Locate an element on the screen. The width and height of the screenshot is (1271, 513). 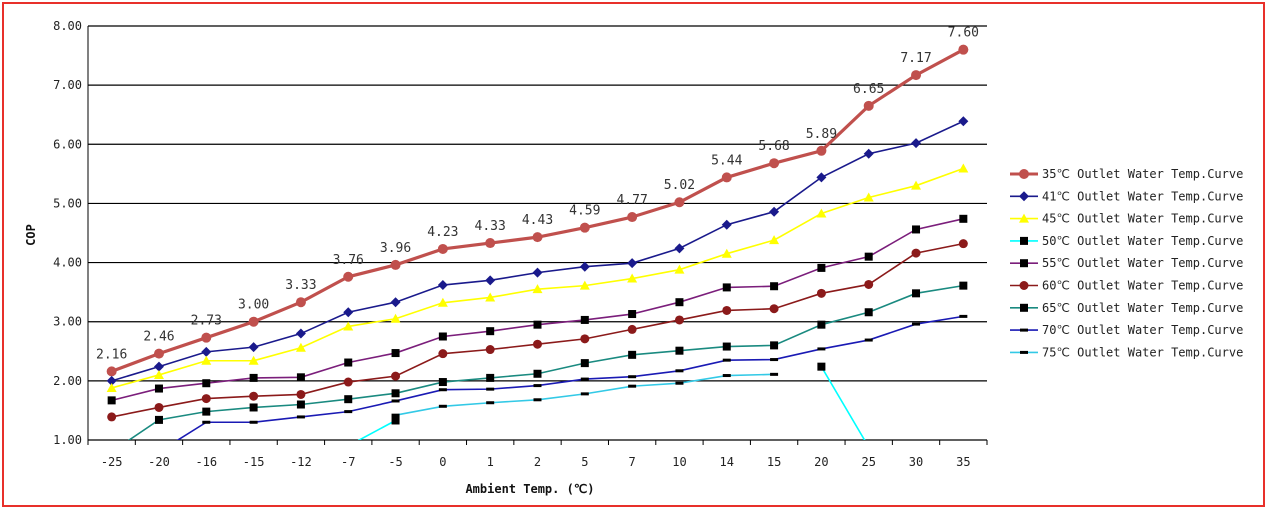
x-tick-label: 30 is located at coordinates (916, 462).